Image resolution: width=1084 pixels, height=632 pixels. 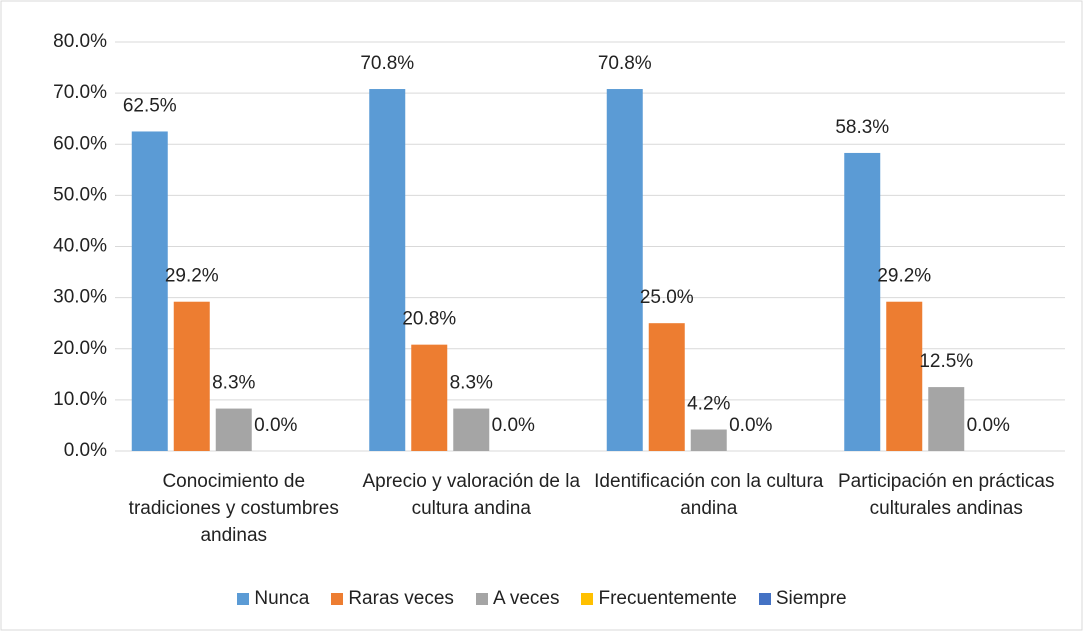 I want to click on legend-item: Nunca, so click(x=273, y=599).